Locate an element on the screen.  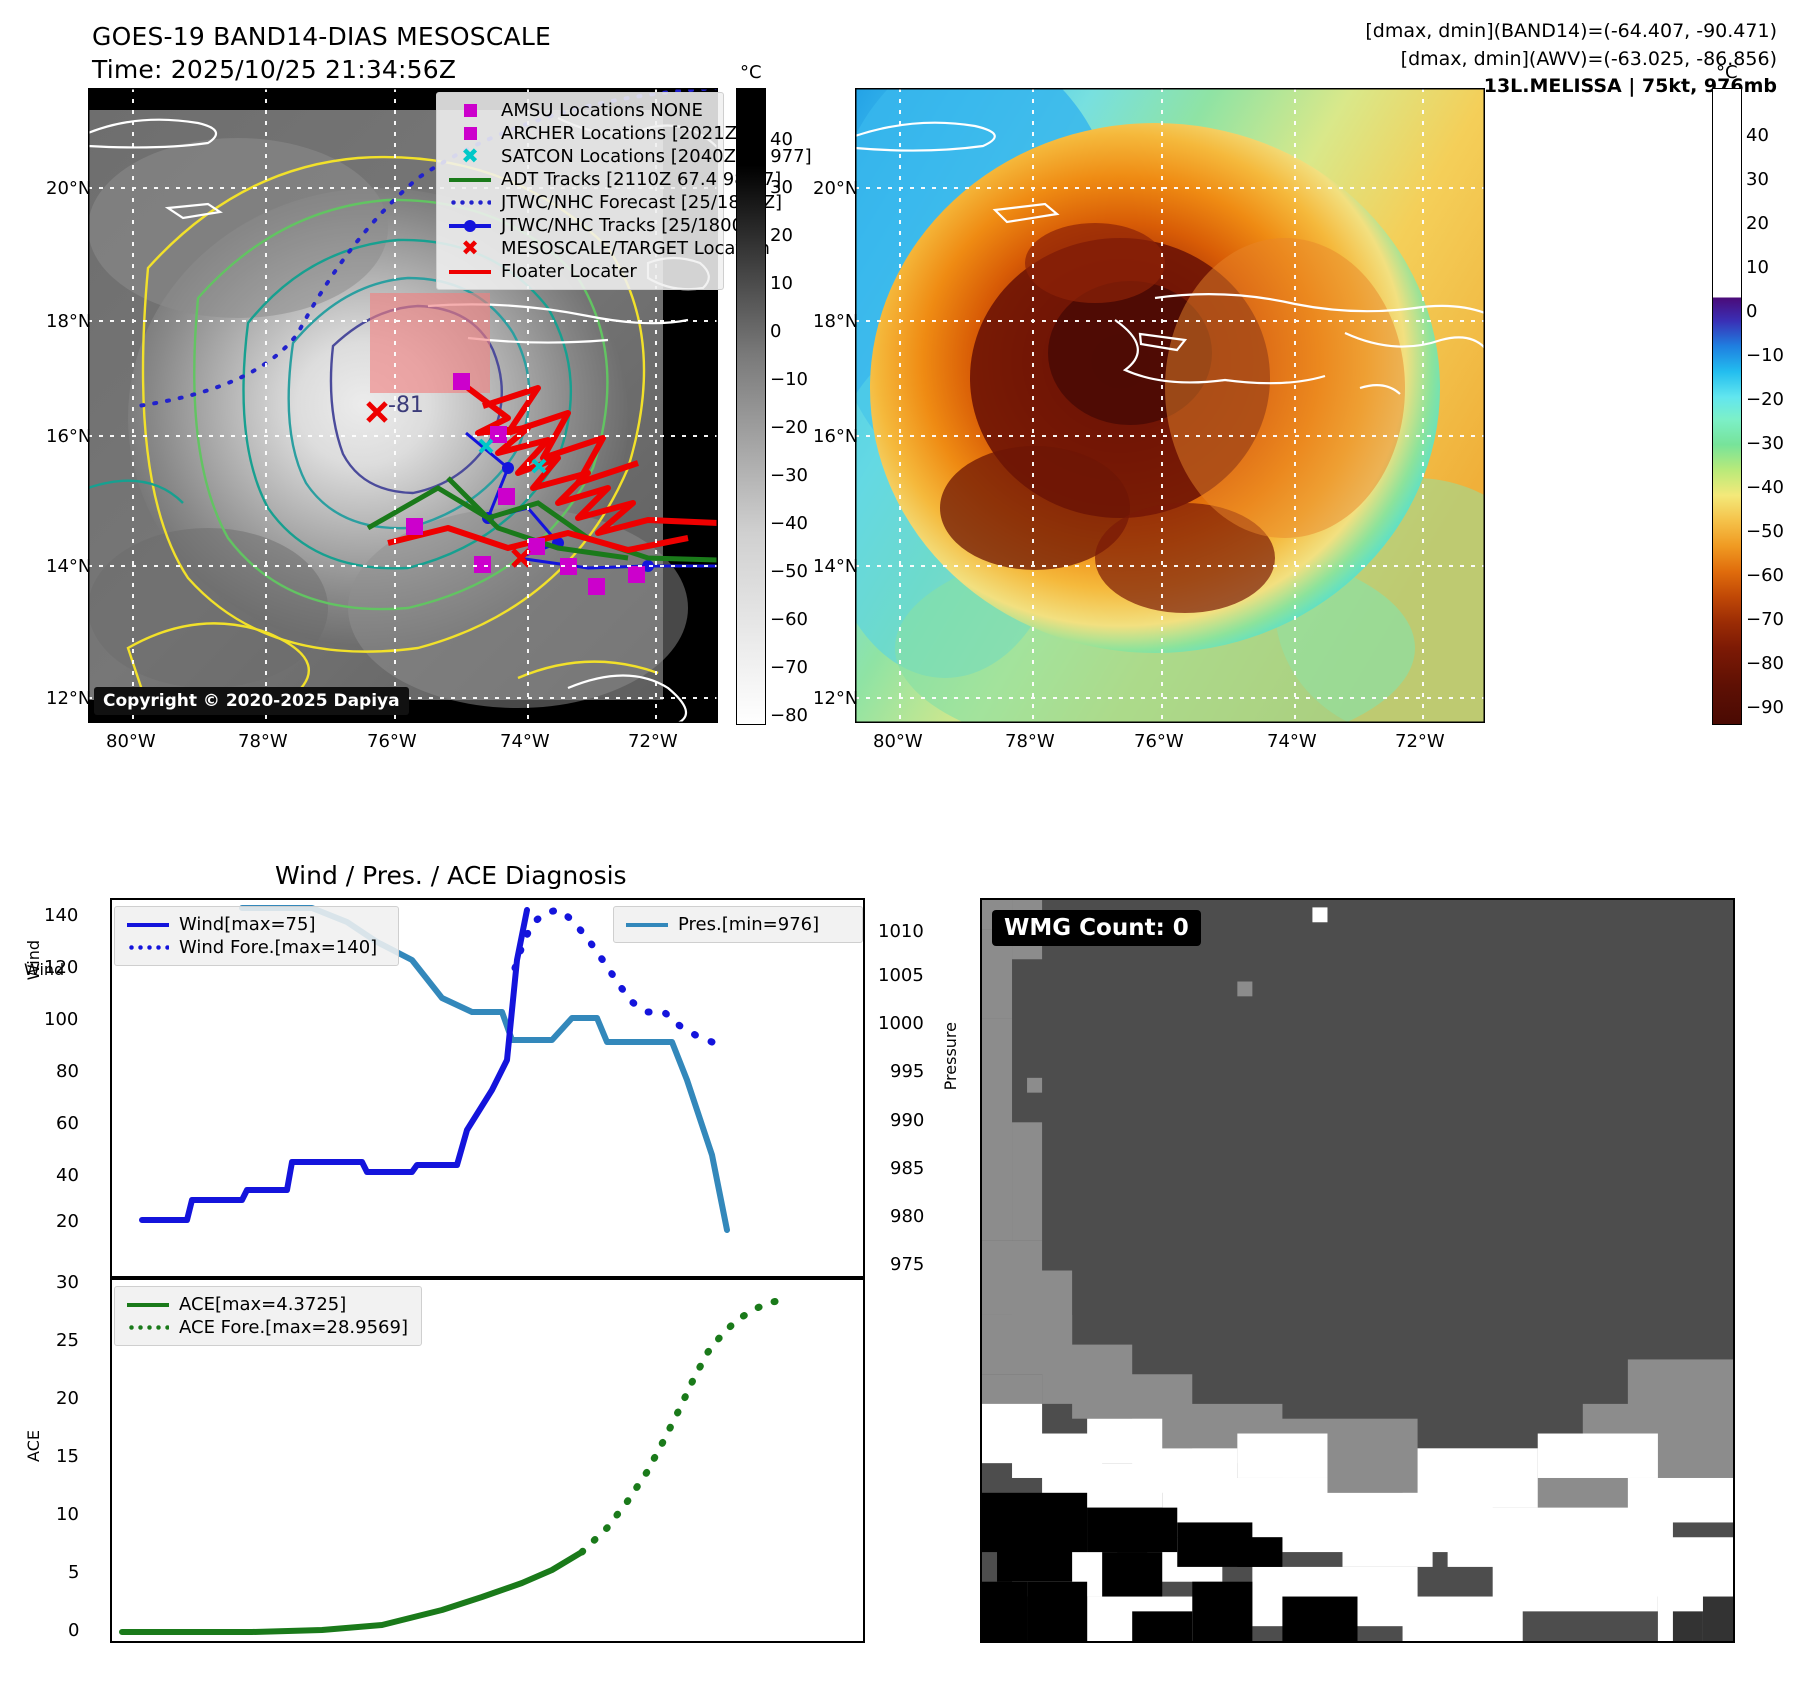
ace-legend-item-forecast: ACE Fore.[max=28.9569] is located at coordinates (268, 1327).